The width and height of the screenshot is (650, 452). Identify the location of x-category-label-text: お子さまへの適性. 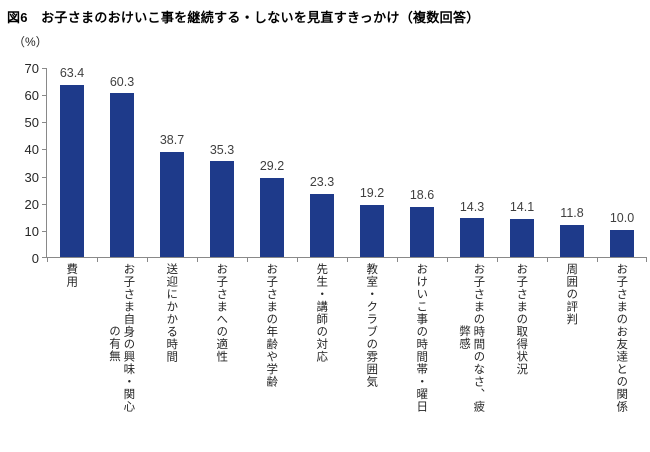
(221, 313).